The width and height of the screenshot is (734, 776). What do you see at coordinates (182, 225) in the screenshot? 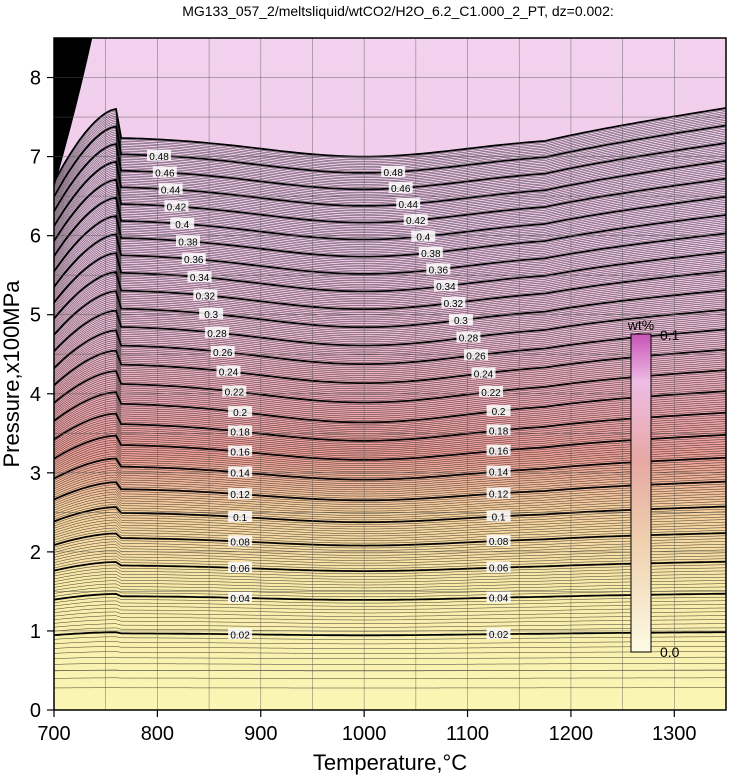
I see `svg-text: 0.4` at bounding box center [182, 225].